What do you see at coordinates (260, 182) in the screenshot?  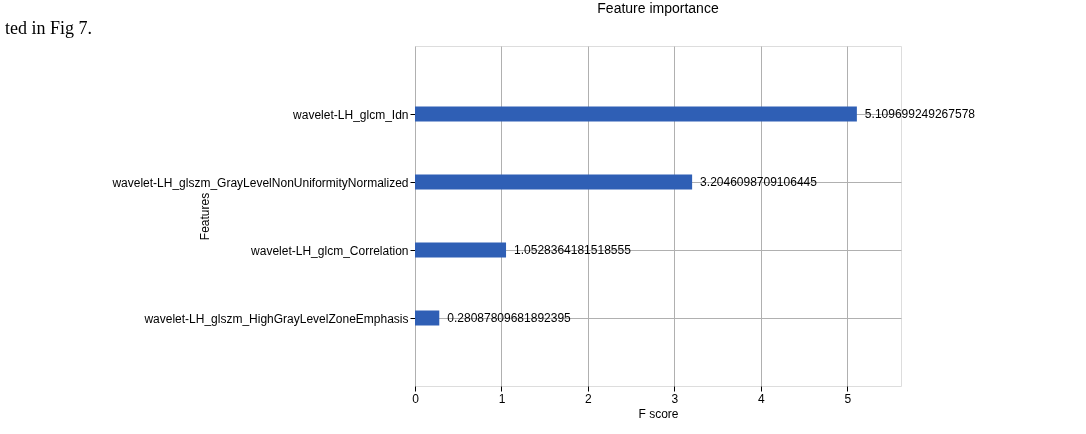 I see `y-tick-label: wavelet-LH_glszm_GrayLevelNonUniformityNormalized` at bounding box center [260, 182].